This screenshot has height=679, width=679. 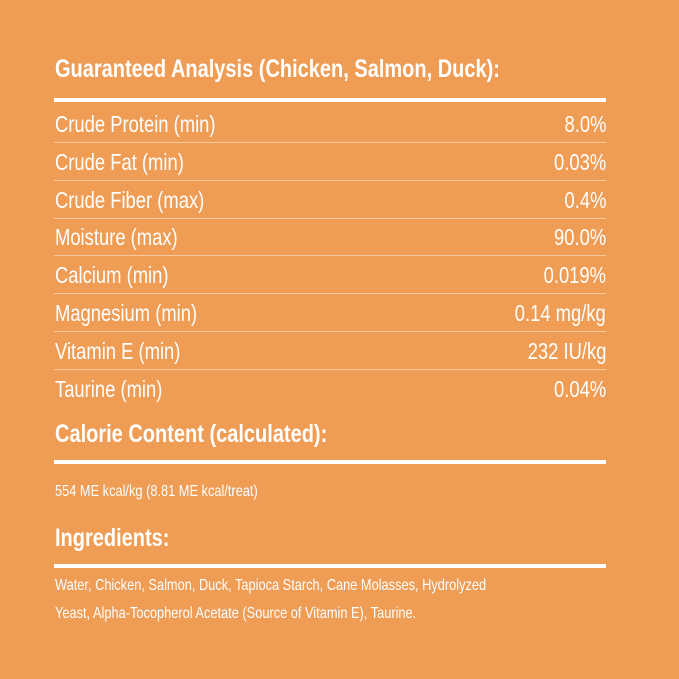 I want to click on nutrient-label: Crude Fat (min), so click(x=119, y=161).